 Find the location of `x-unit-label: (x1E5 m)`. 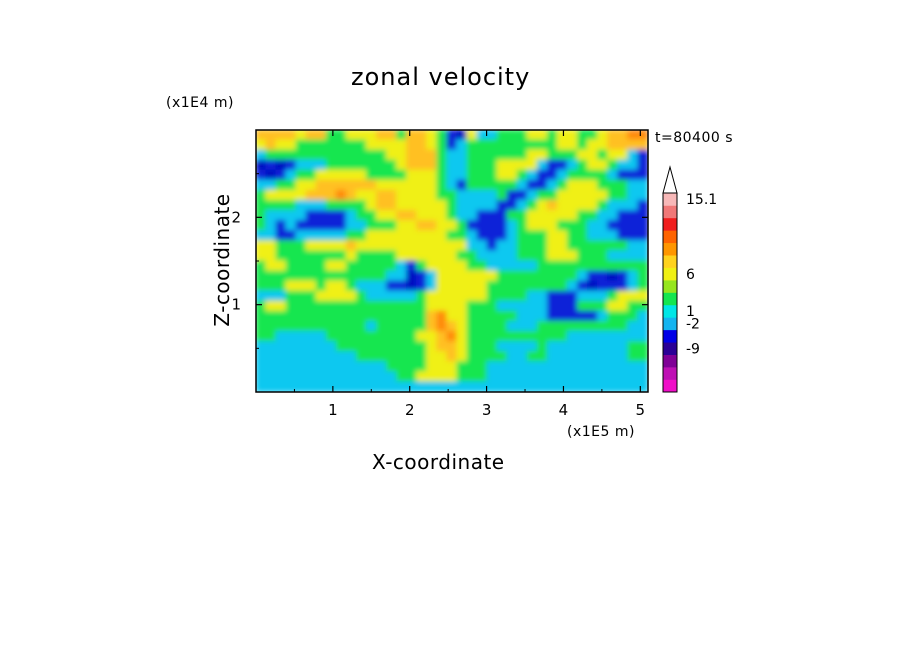

x-unit-label: (x1E5 m) is located at coordinates (601, 432).